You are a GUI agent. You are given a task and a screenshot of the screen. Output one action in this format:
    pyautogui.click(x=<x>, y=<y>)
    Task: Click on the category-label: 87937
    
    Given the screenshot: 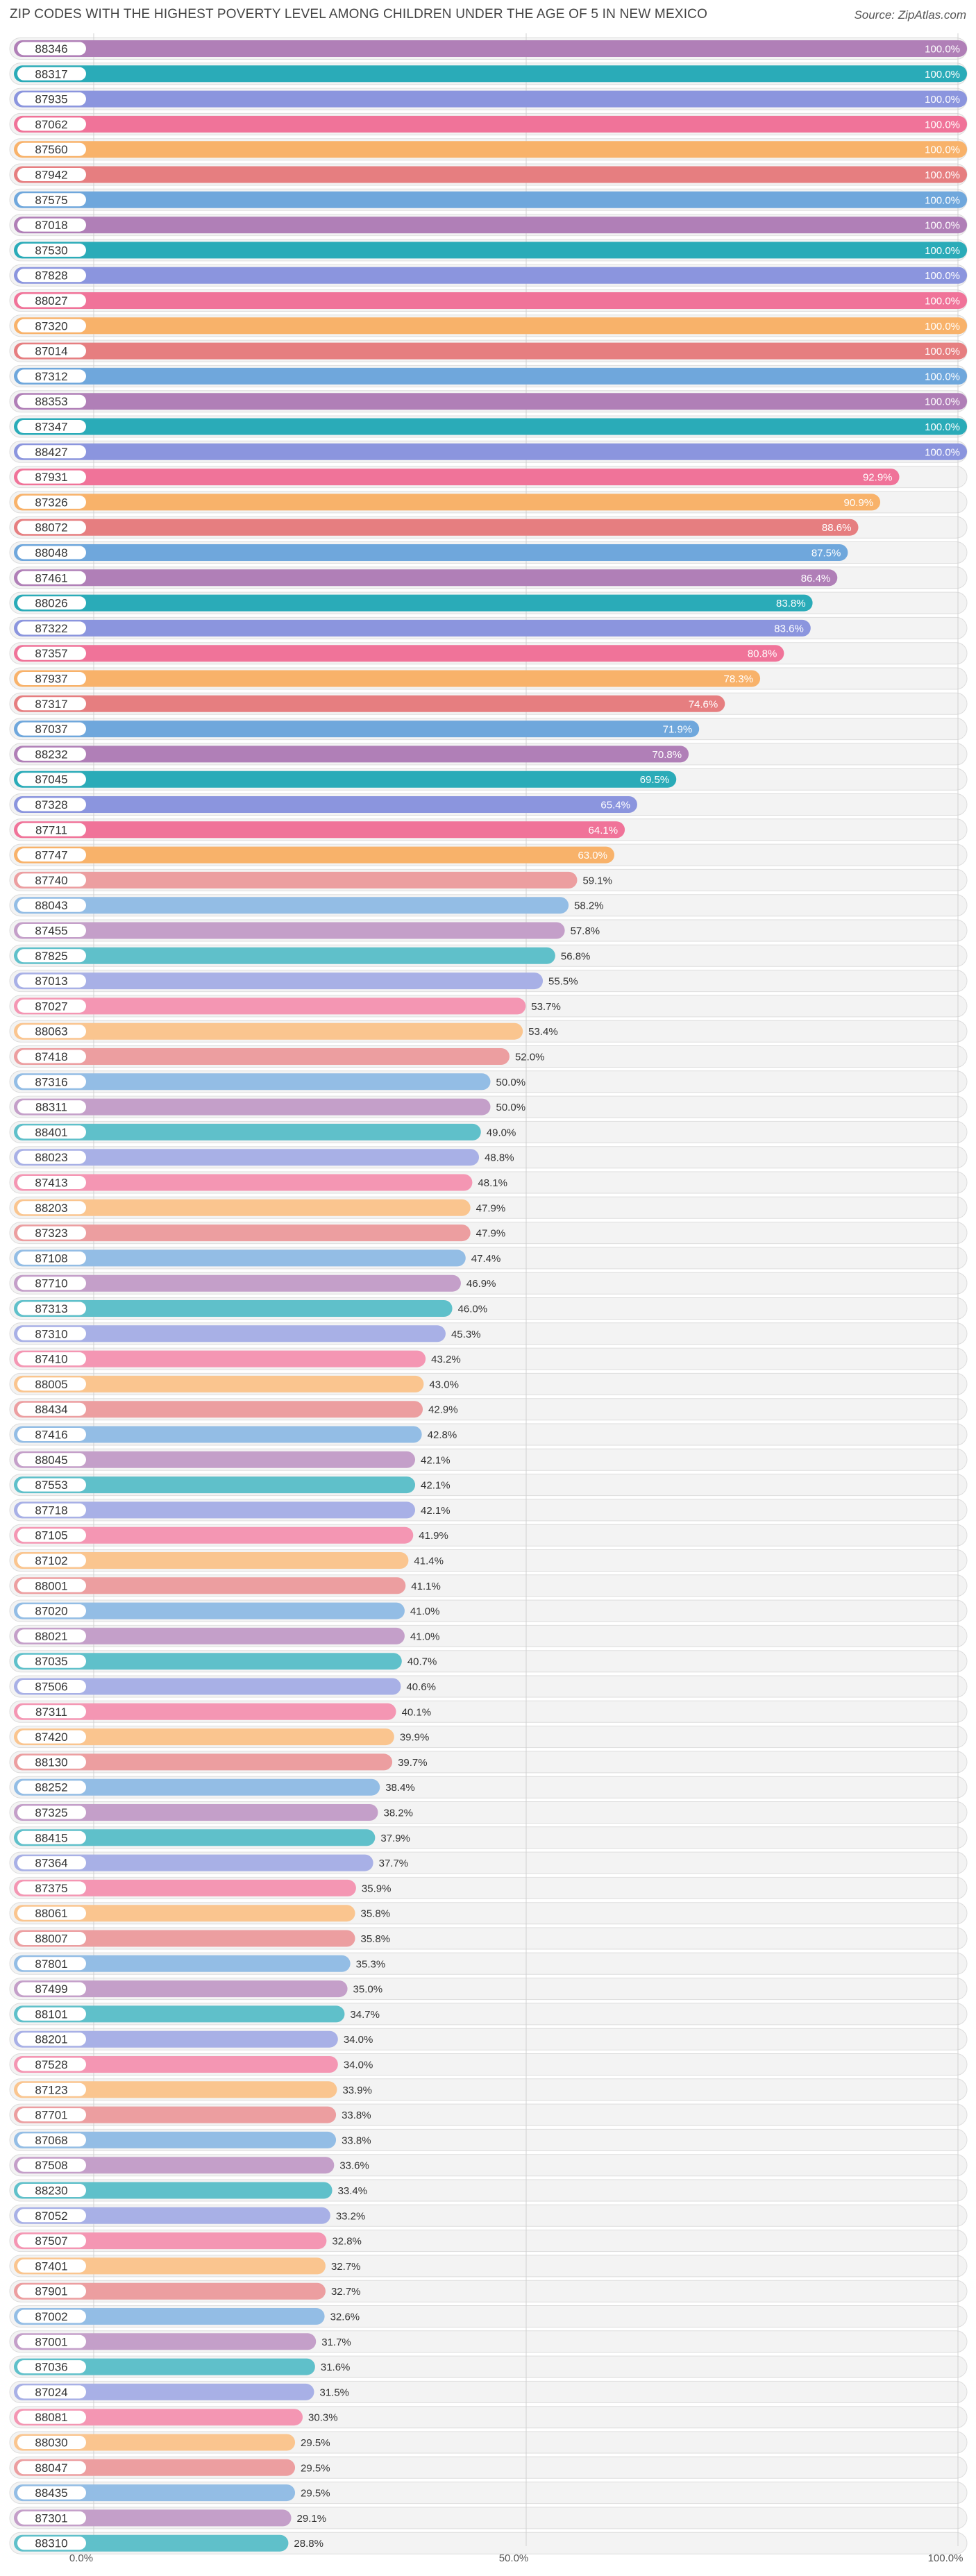 What is the action you would take?
    pyautogui.click(x=51, y=679)
    